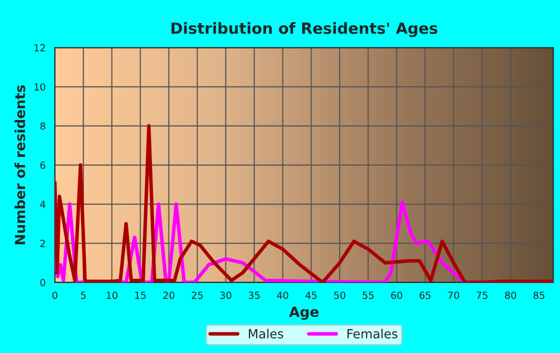 The height and width of the screenshot is (353, 560). Describe the element at coordinates (43, 204) in the screenshot. I see `y-tick-label: 4` at that location.